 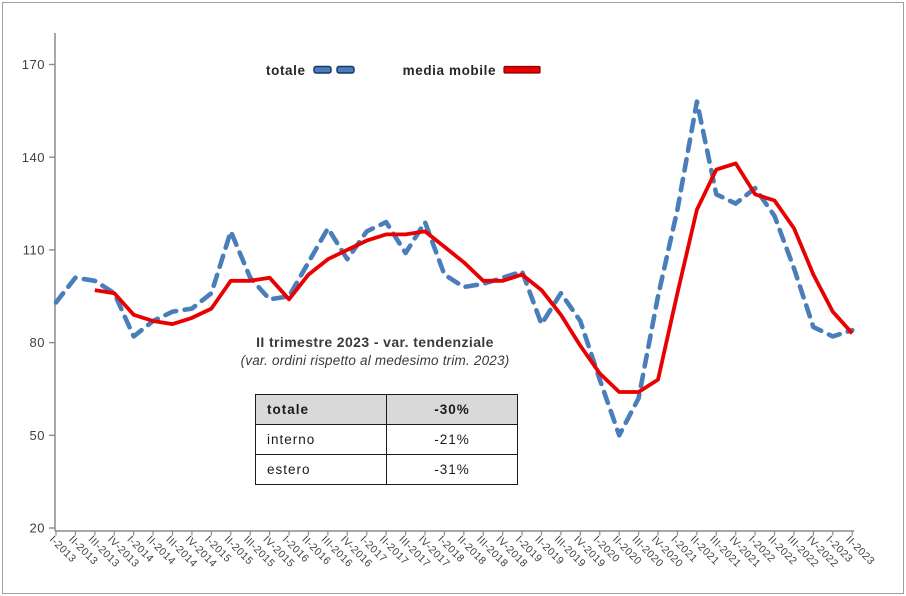 I want to click on table-row: estero -31%, so click(x=386, y=469).